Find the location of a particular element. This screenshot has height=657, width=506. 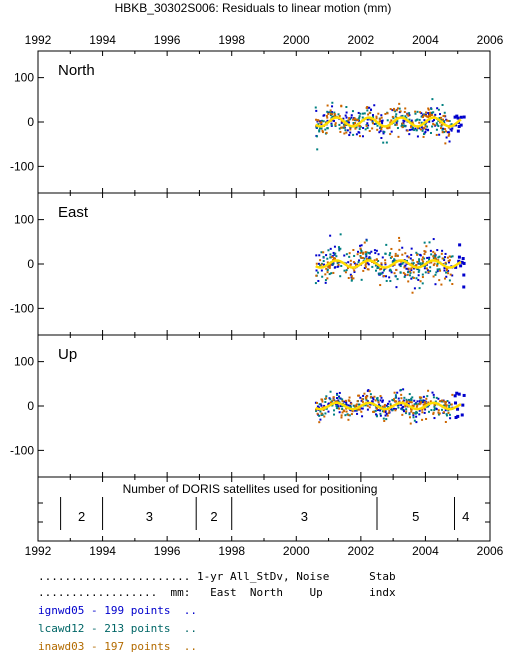

y-tick-label: -100 is located at coordinates (22, 450).